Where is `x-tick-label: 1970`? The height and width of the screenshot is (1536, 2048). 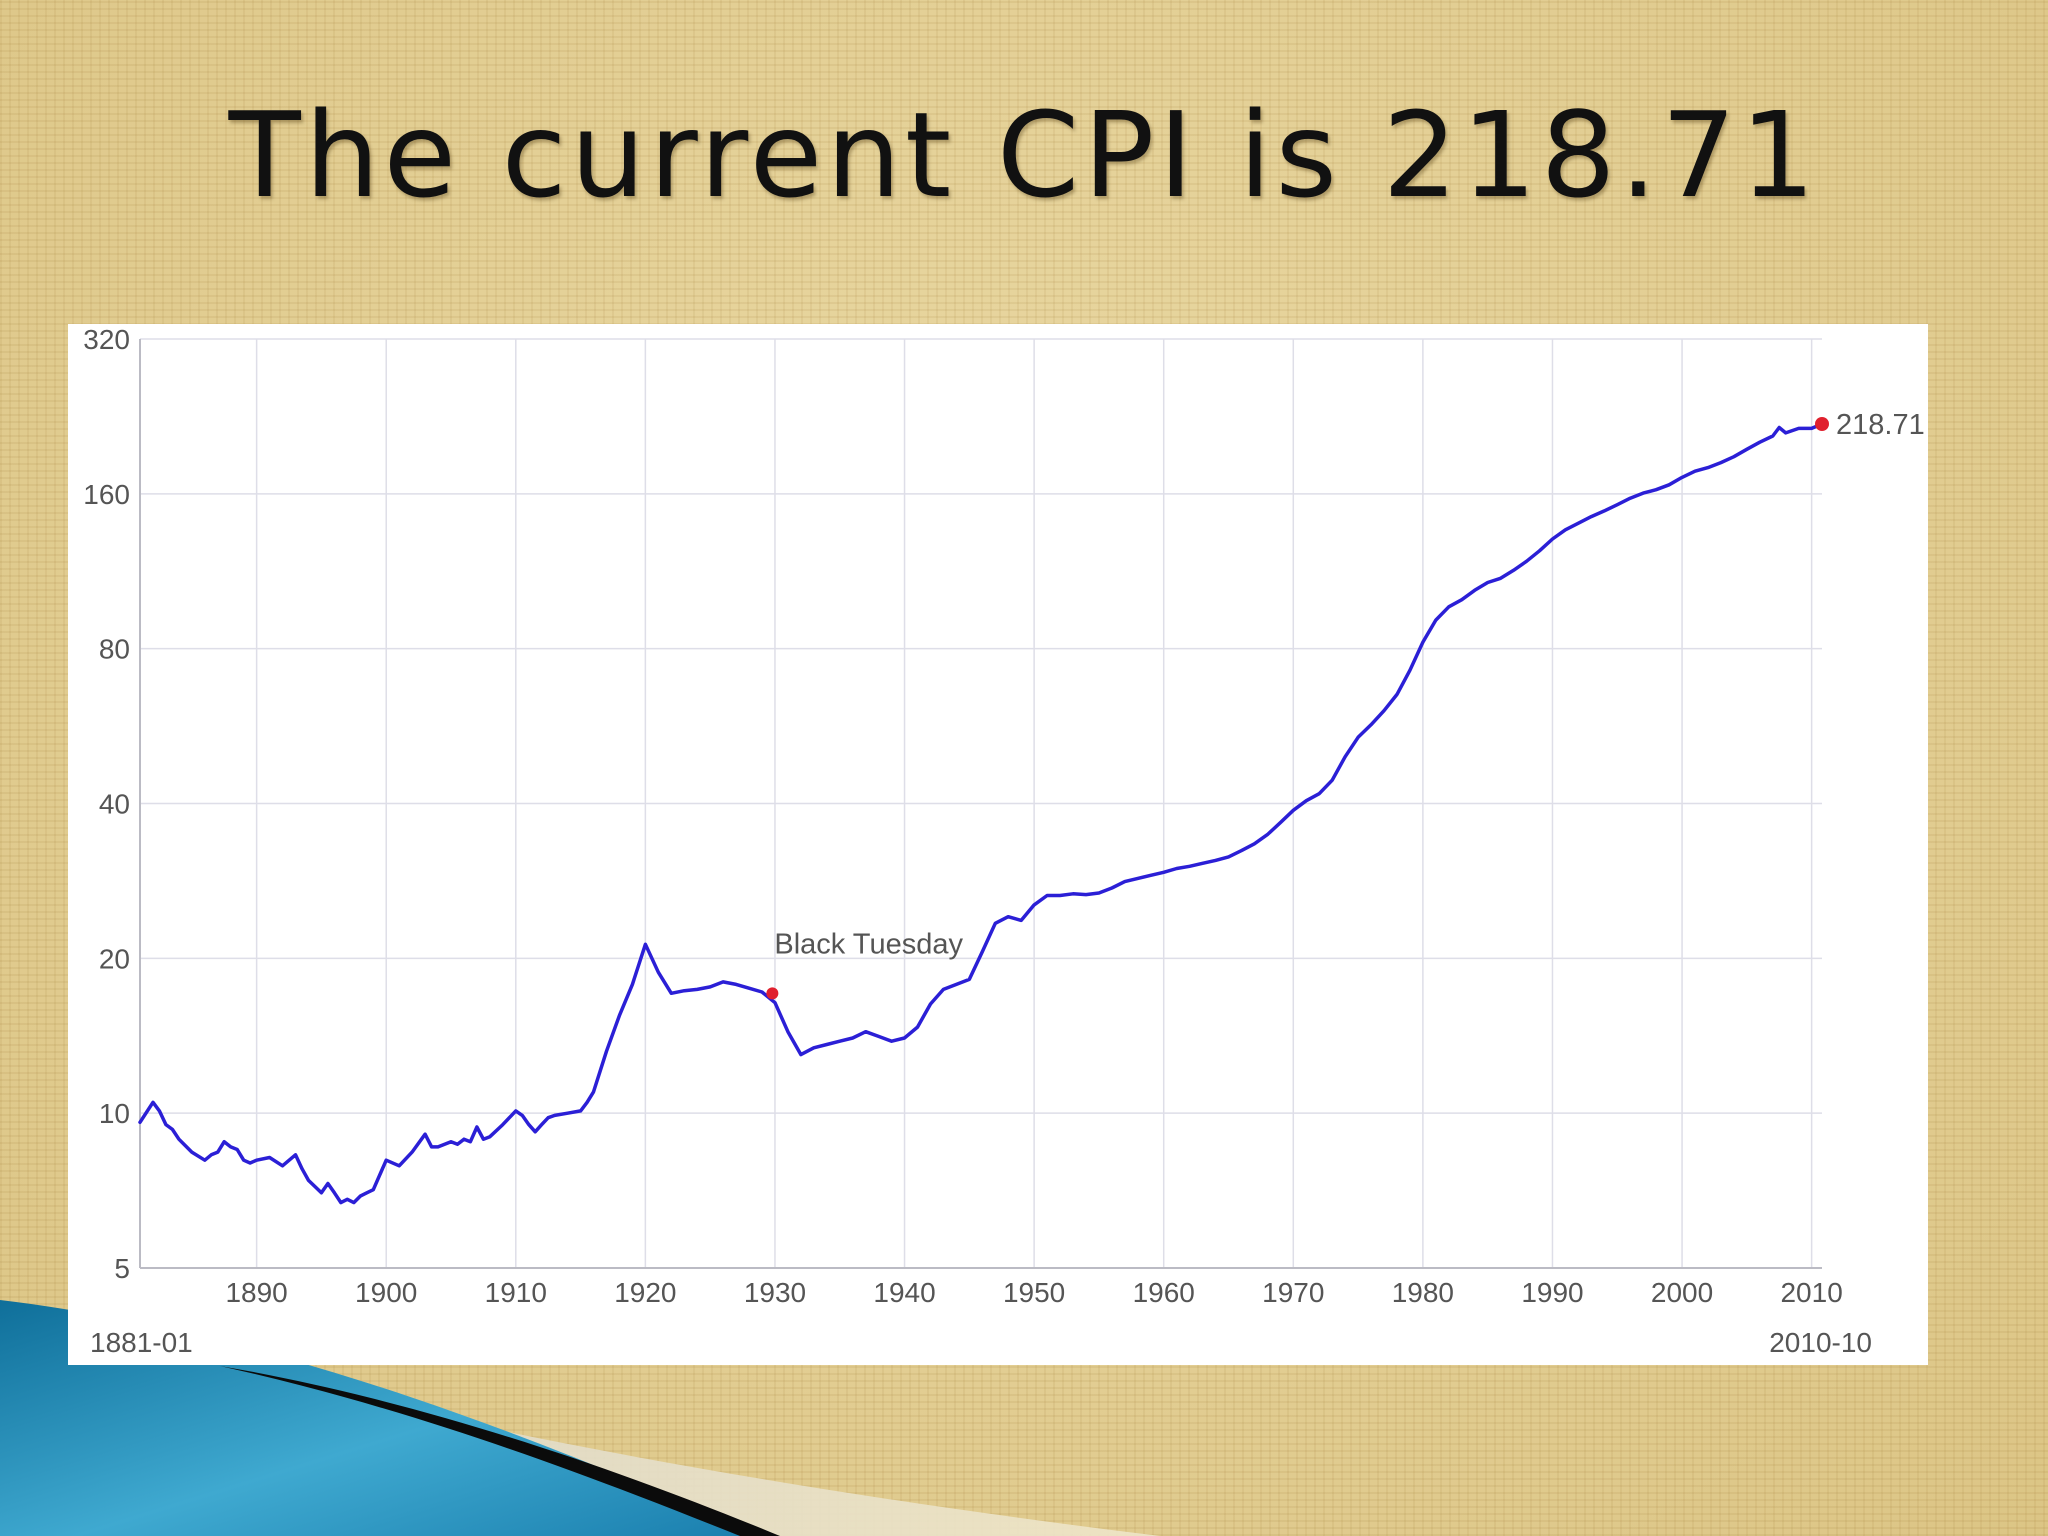
x-tick-label: 1970 is located at coordinates (1293, 1292).